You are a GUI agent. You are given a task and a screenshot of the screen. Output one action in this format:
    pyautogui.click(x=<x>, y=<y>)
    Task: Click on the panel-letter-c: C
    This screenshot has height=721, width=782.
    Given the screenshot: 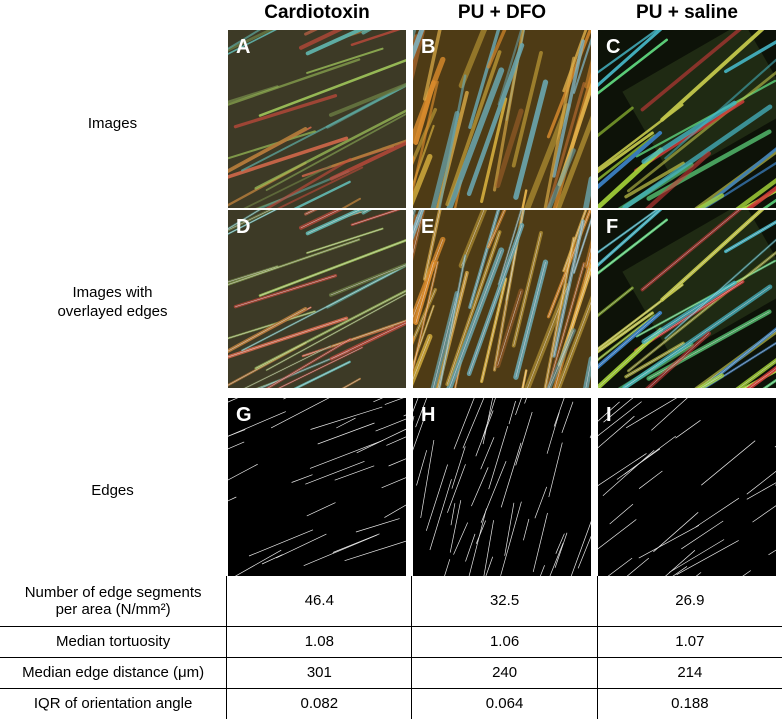 What is the action you would take?
    pyautogui.click(x=613, y=47)
    